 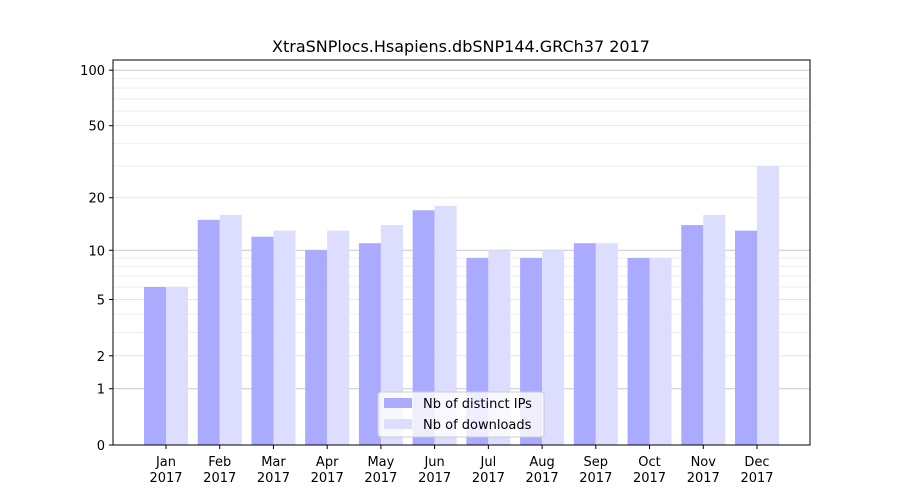 I want to click on x-tick-label: Jun 2017, so click(x=434, y=470).